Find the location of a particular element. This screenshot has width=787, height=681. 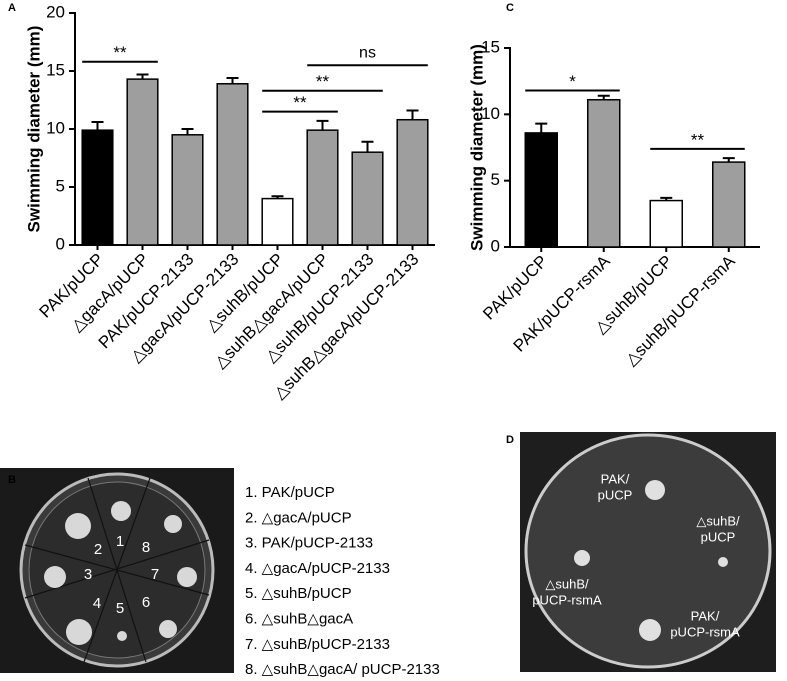

legend-item: 3. PAK/pUCP-2133 is located at coordinates (309, 543).